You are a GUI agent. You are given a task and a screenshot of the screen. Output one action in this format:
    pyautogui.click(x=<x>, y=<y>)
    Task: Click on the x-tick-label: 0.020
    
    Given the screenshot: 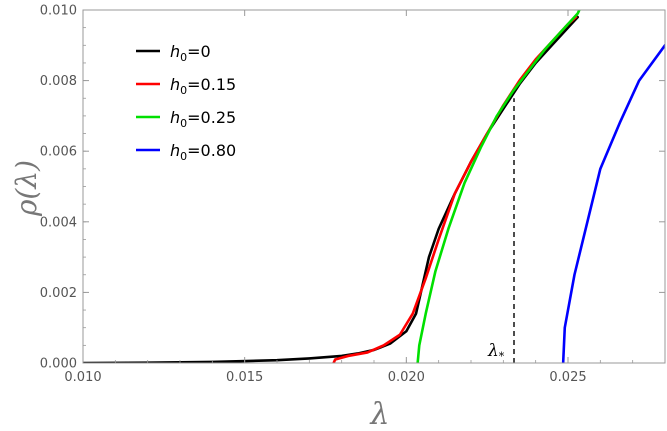 What is the action you would take?
    pyautogui.click(x=406, y=377)
    